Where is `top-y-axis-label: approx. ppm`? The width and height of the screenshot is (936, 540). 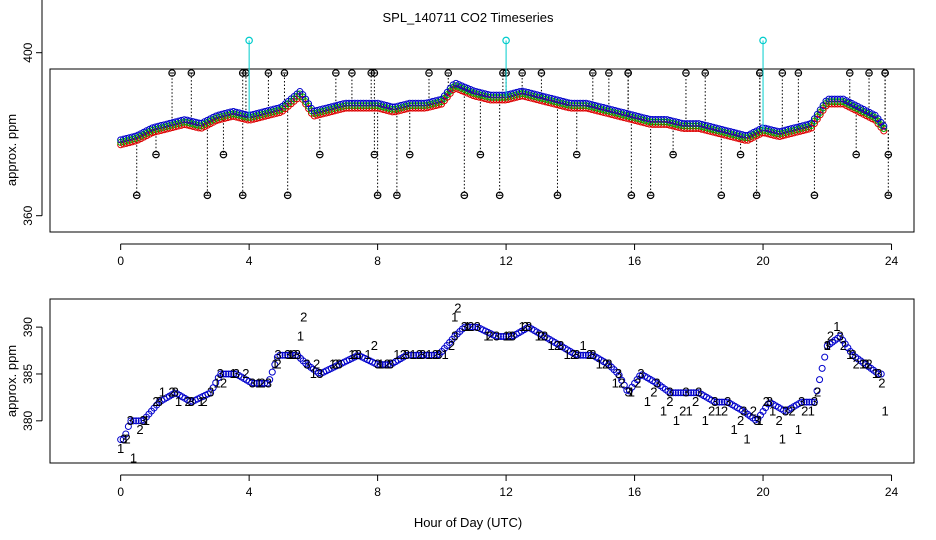
top-y-axis-label: approx. ppm is located at coordinates (11, 150).